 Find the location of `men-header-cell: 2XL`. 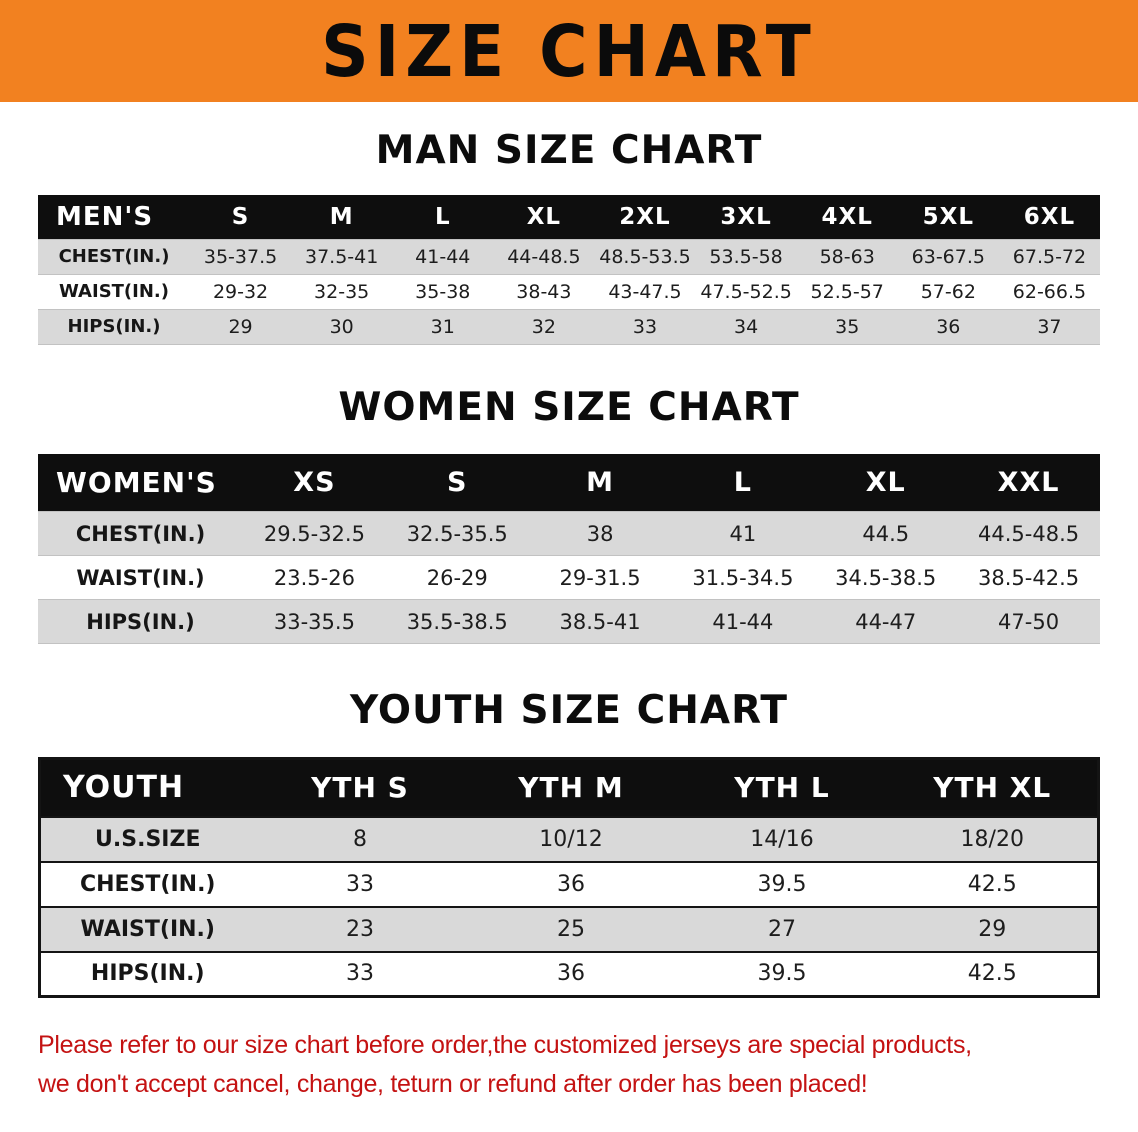

men-header-cell: 2XL is located at coordinates (645, 217).